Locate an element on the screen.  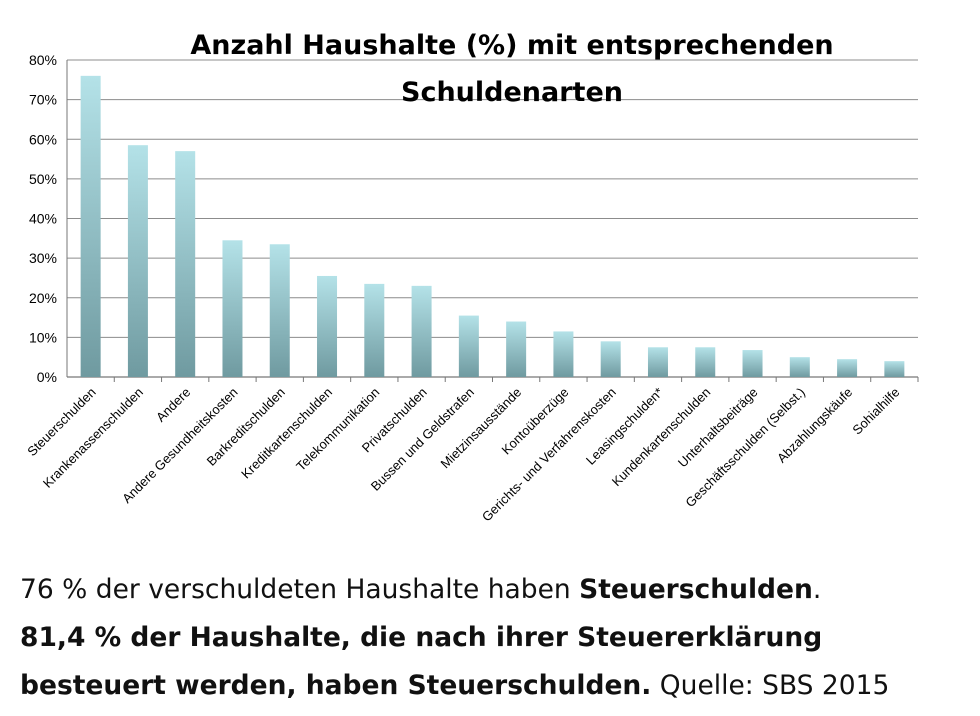
y-tick-label: 50% is located at coordinates (43, 179).